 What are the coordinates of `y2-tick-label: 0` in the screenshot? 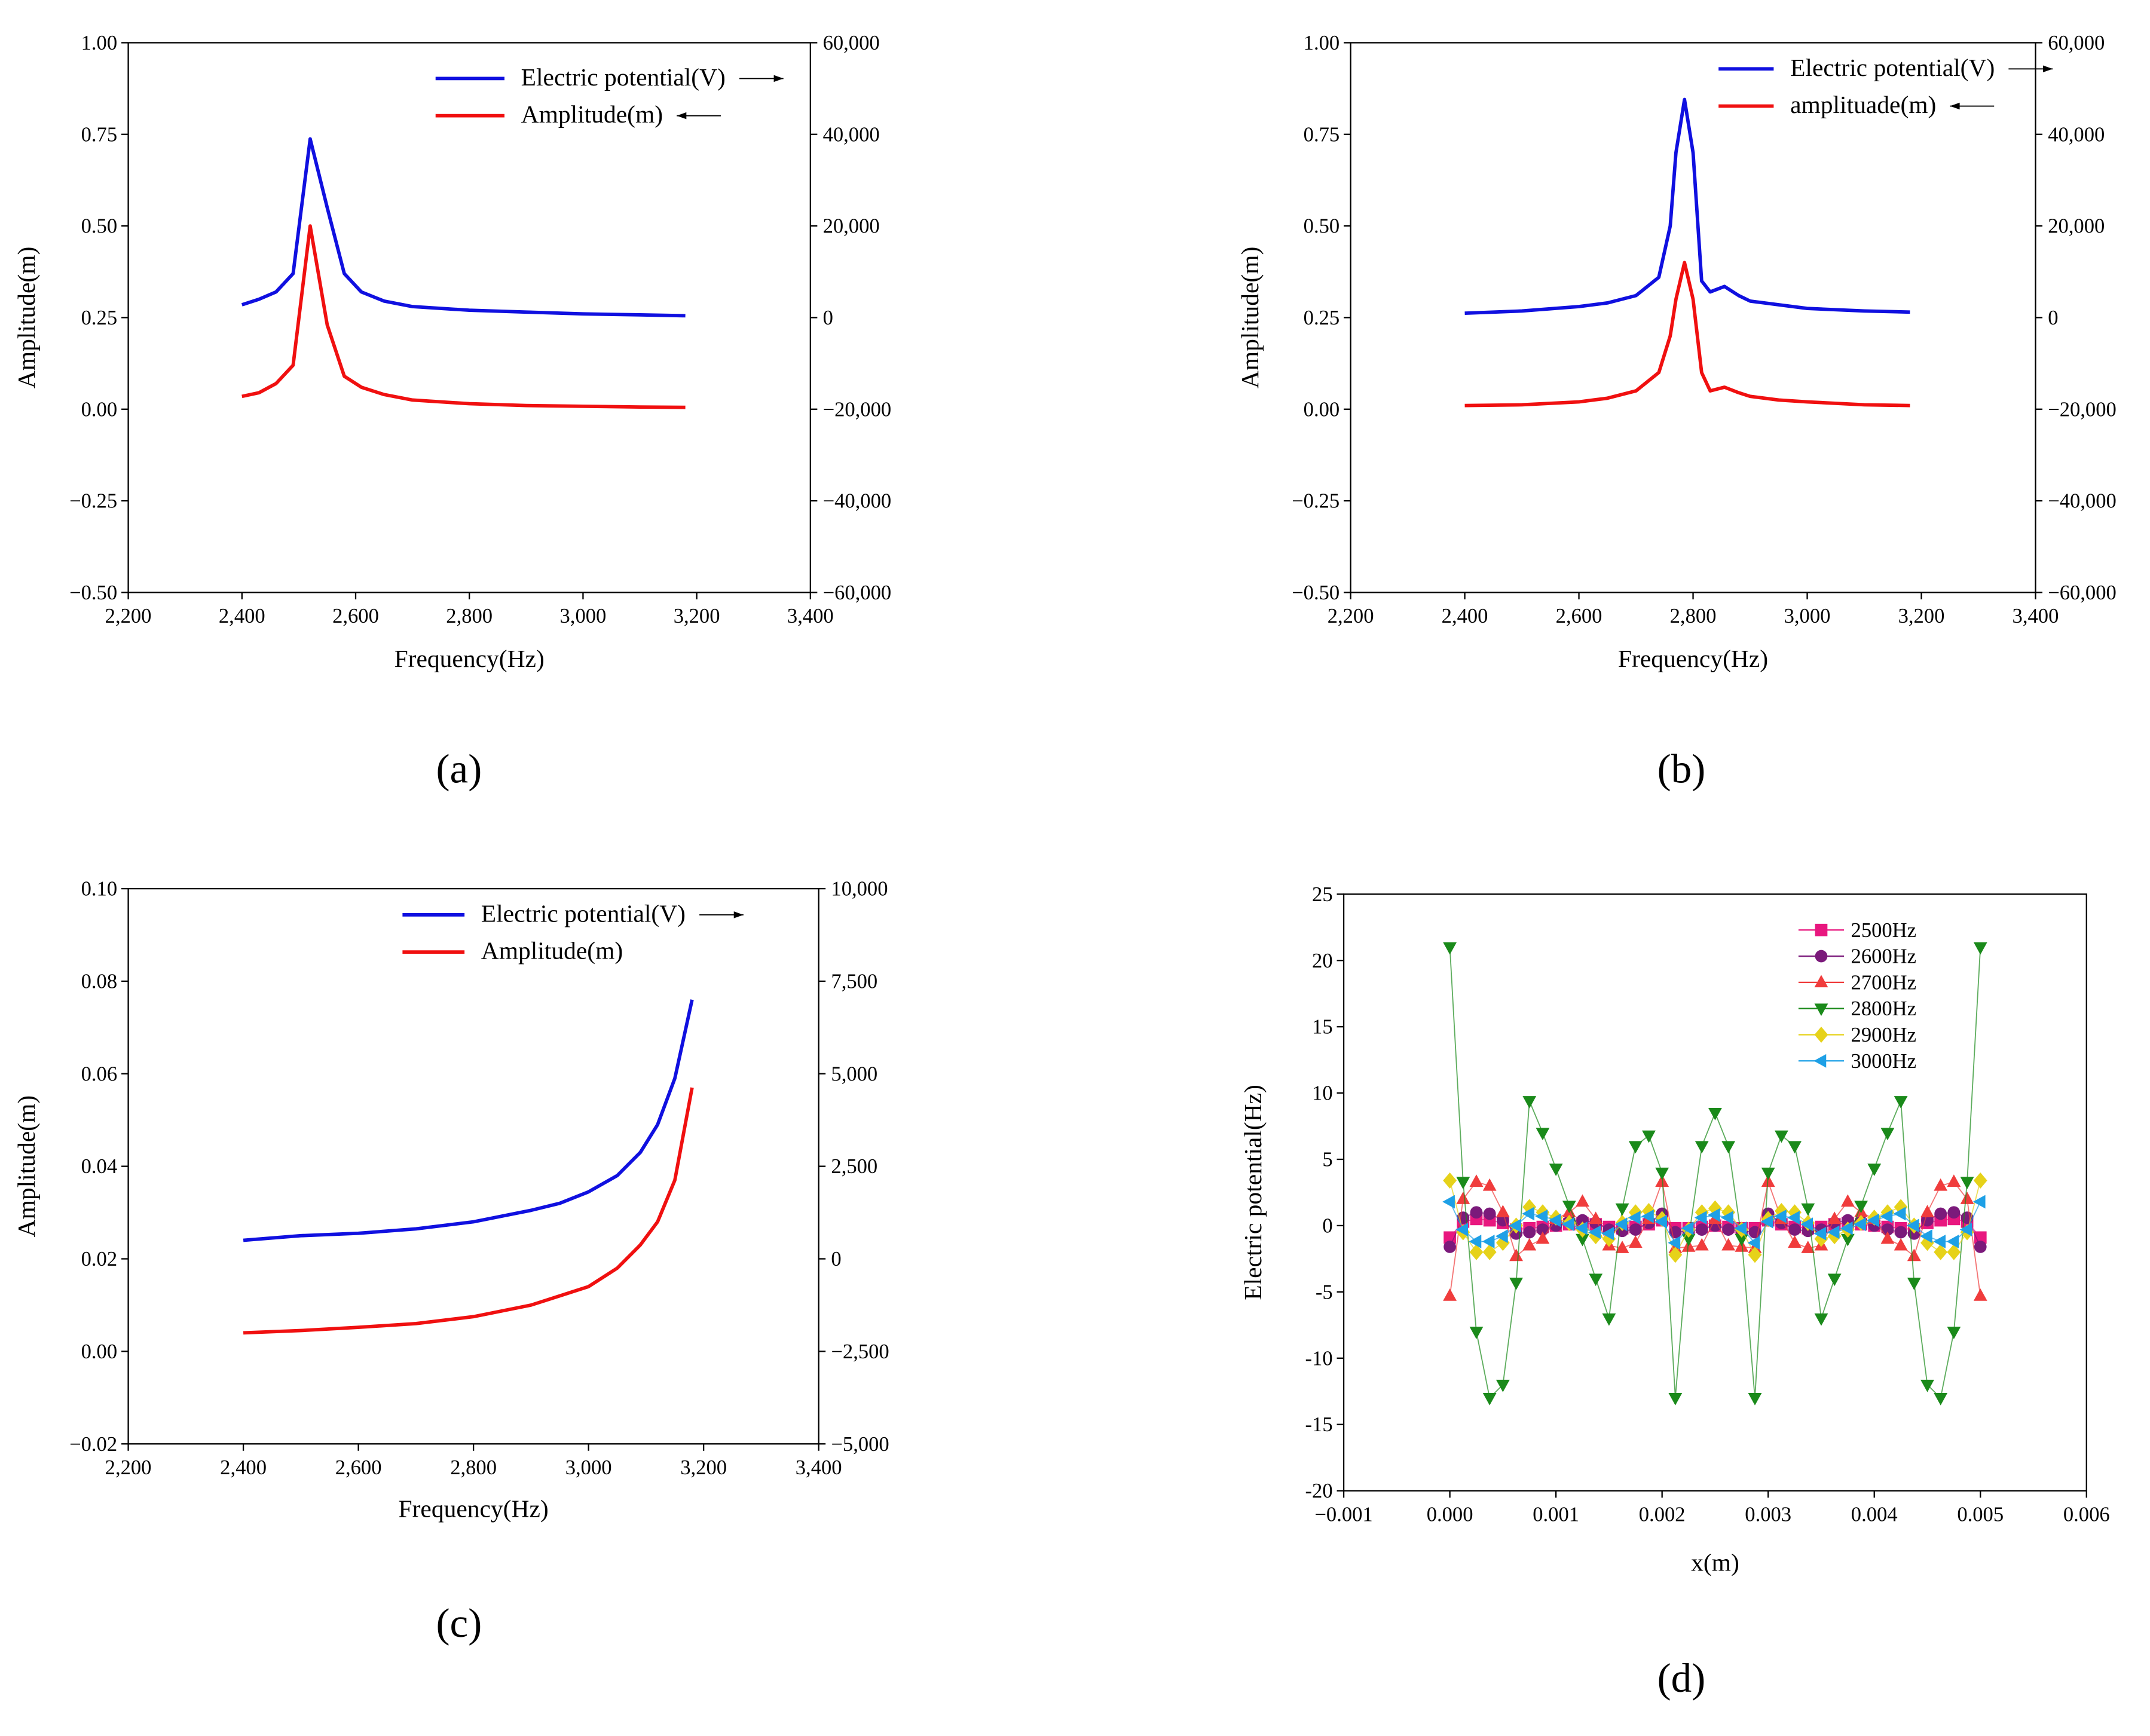 It's located at (836, 1259).